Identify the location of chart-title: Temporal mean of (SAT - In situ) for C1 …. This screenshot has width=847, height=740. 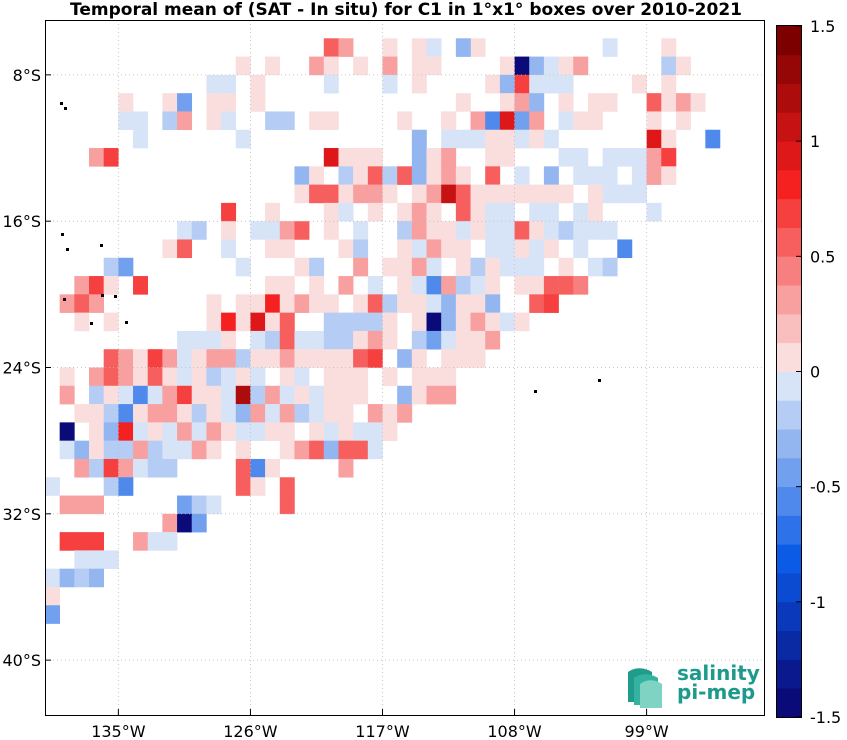
(406, 10).